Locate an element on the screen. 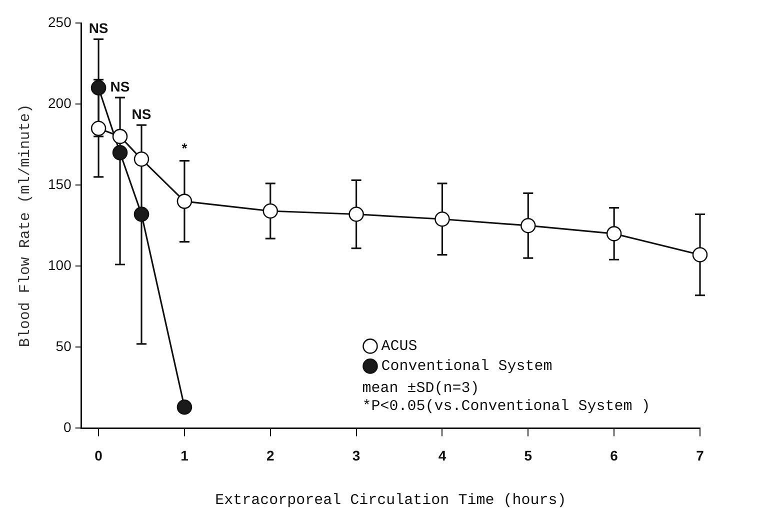  legend-label: Conventional System is located at coordinates (466, 367).